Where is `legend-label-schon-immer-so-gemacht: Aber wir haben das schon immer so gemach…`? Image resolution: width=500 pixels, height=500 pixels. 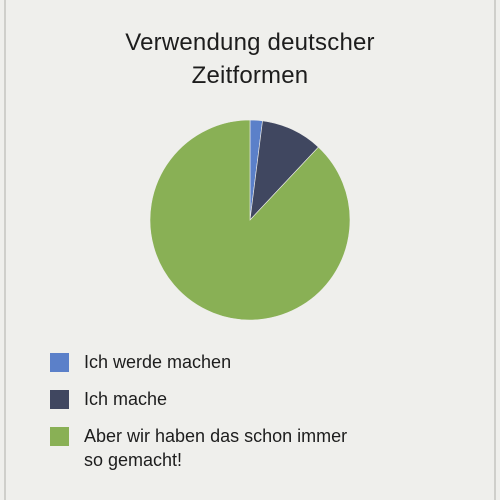
legend-label-schon-immer-so-gemacht: Aber wir haben das schon immer so gemach… is located at coordinates (216, 448).